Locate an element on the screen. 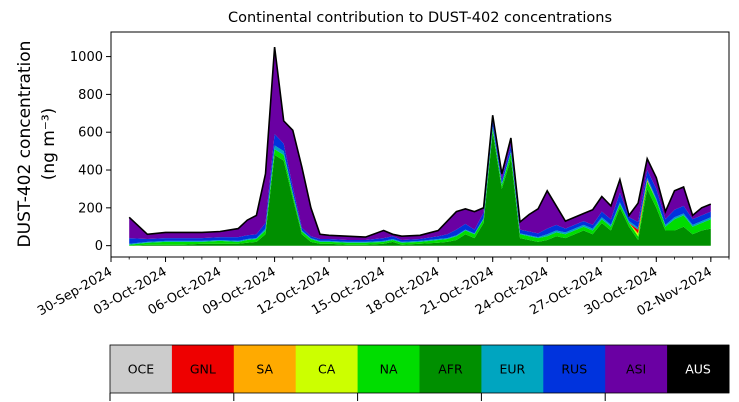  legend-label-asi: ASI is located at coordinates (636, 369).